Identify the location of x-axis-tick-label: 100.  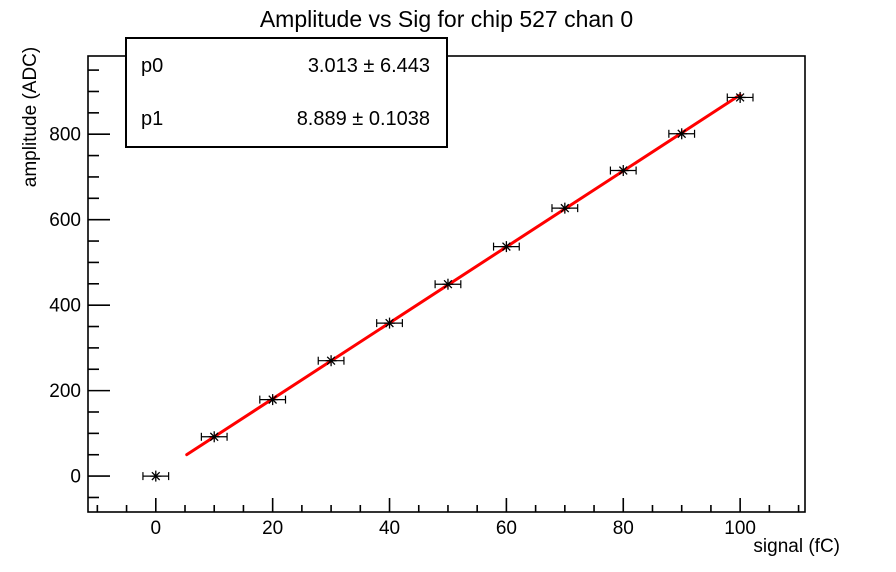
(740, 528).